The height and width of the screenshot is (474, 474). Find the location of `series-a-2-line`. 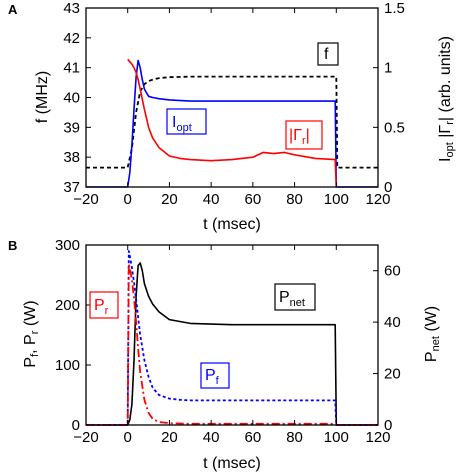

series-a-2-line is located at coordinates (232, 123).